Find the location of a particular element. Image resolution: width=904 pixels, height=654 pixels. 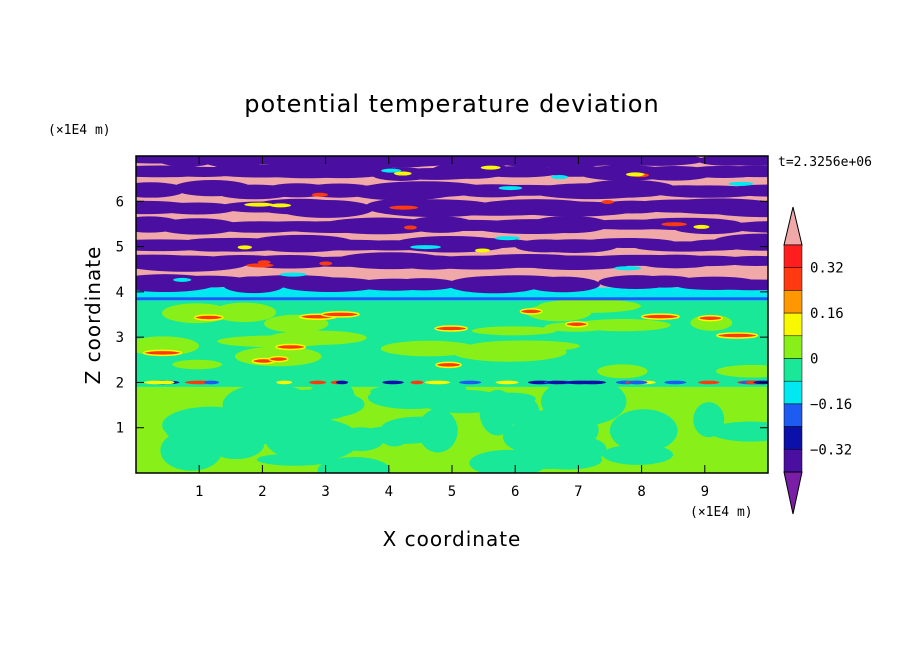

x-tick-label: 2 is located at coordinates (262, 492).